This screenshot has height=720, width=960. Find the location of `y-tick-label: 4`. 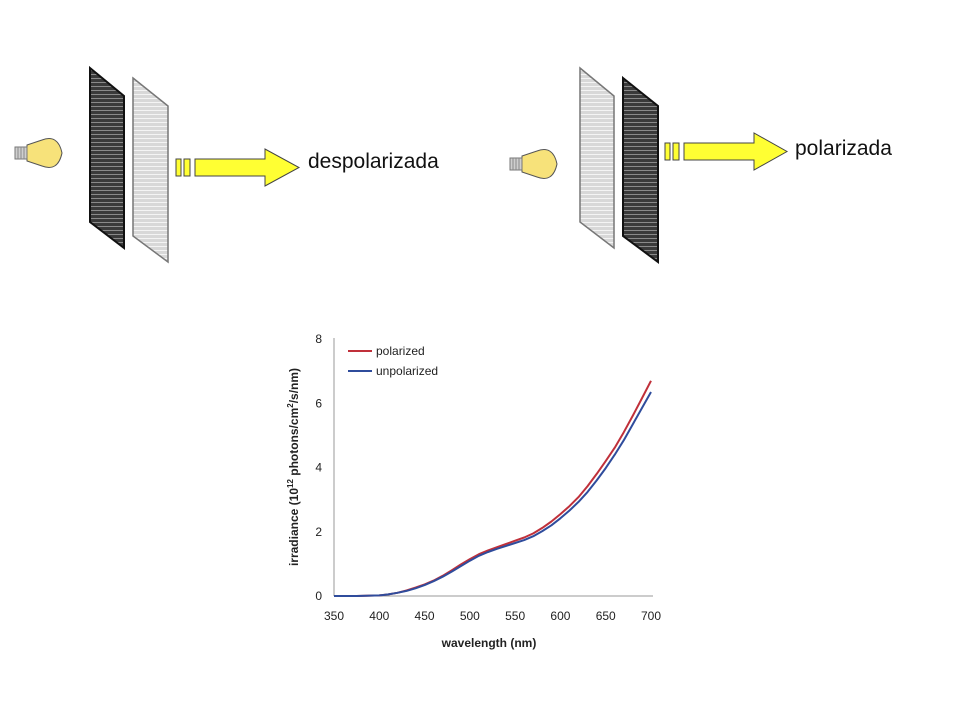

y-tick-label: 4 is located at coordinates (318, 468).